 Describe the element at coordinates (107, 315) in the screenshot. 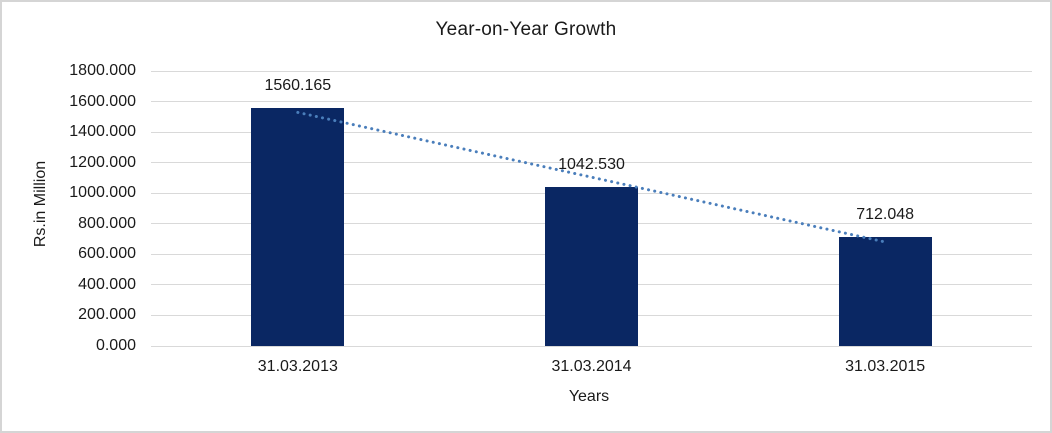

I see `y-tick-label: 200.000` at that location.